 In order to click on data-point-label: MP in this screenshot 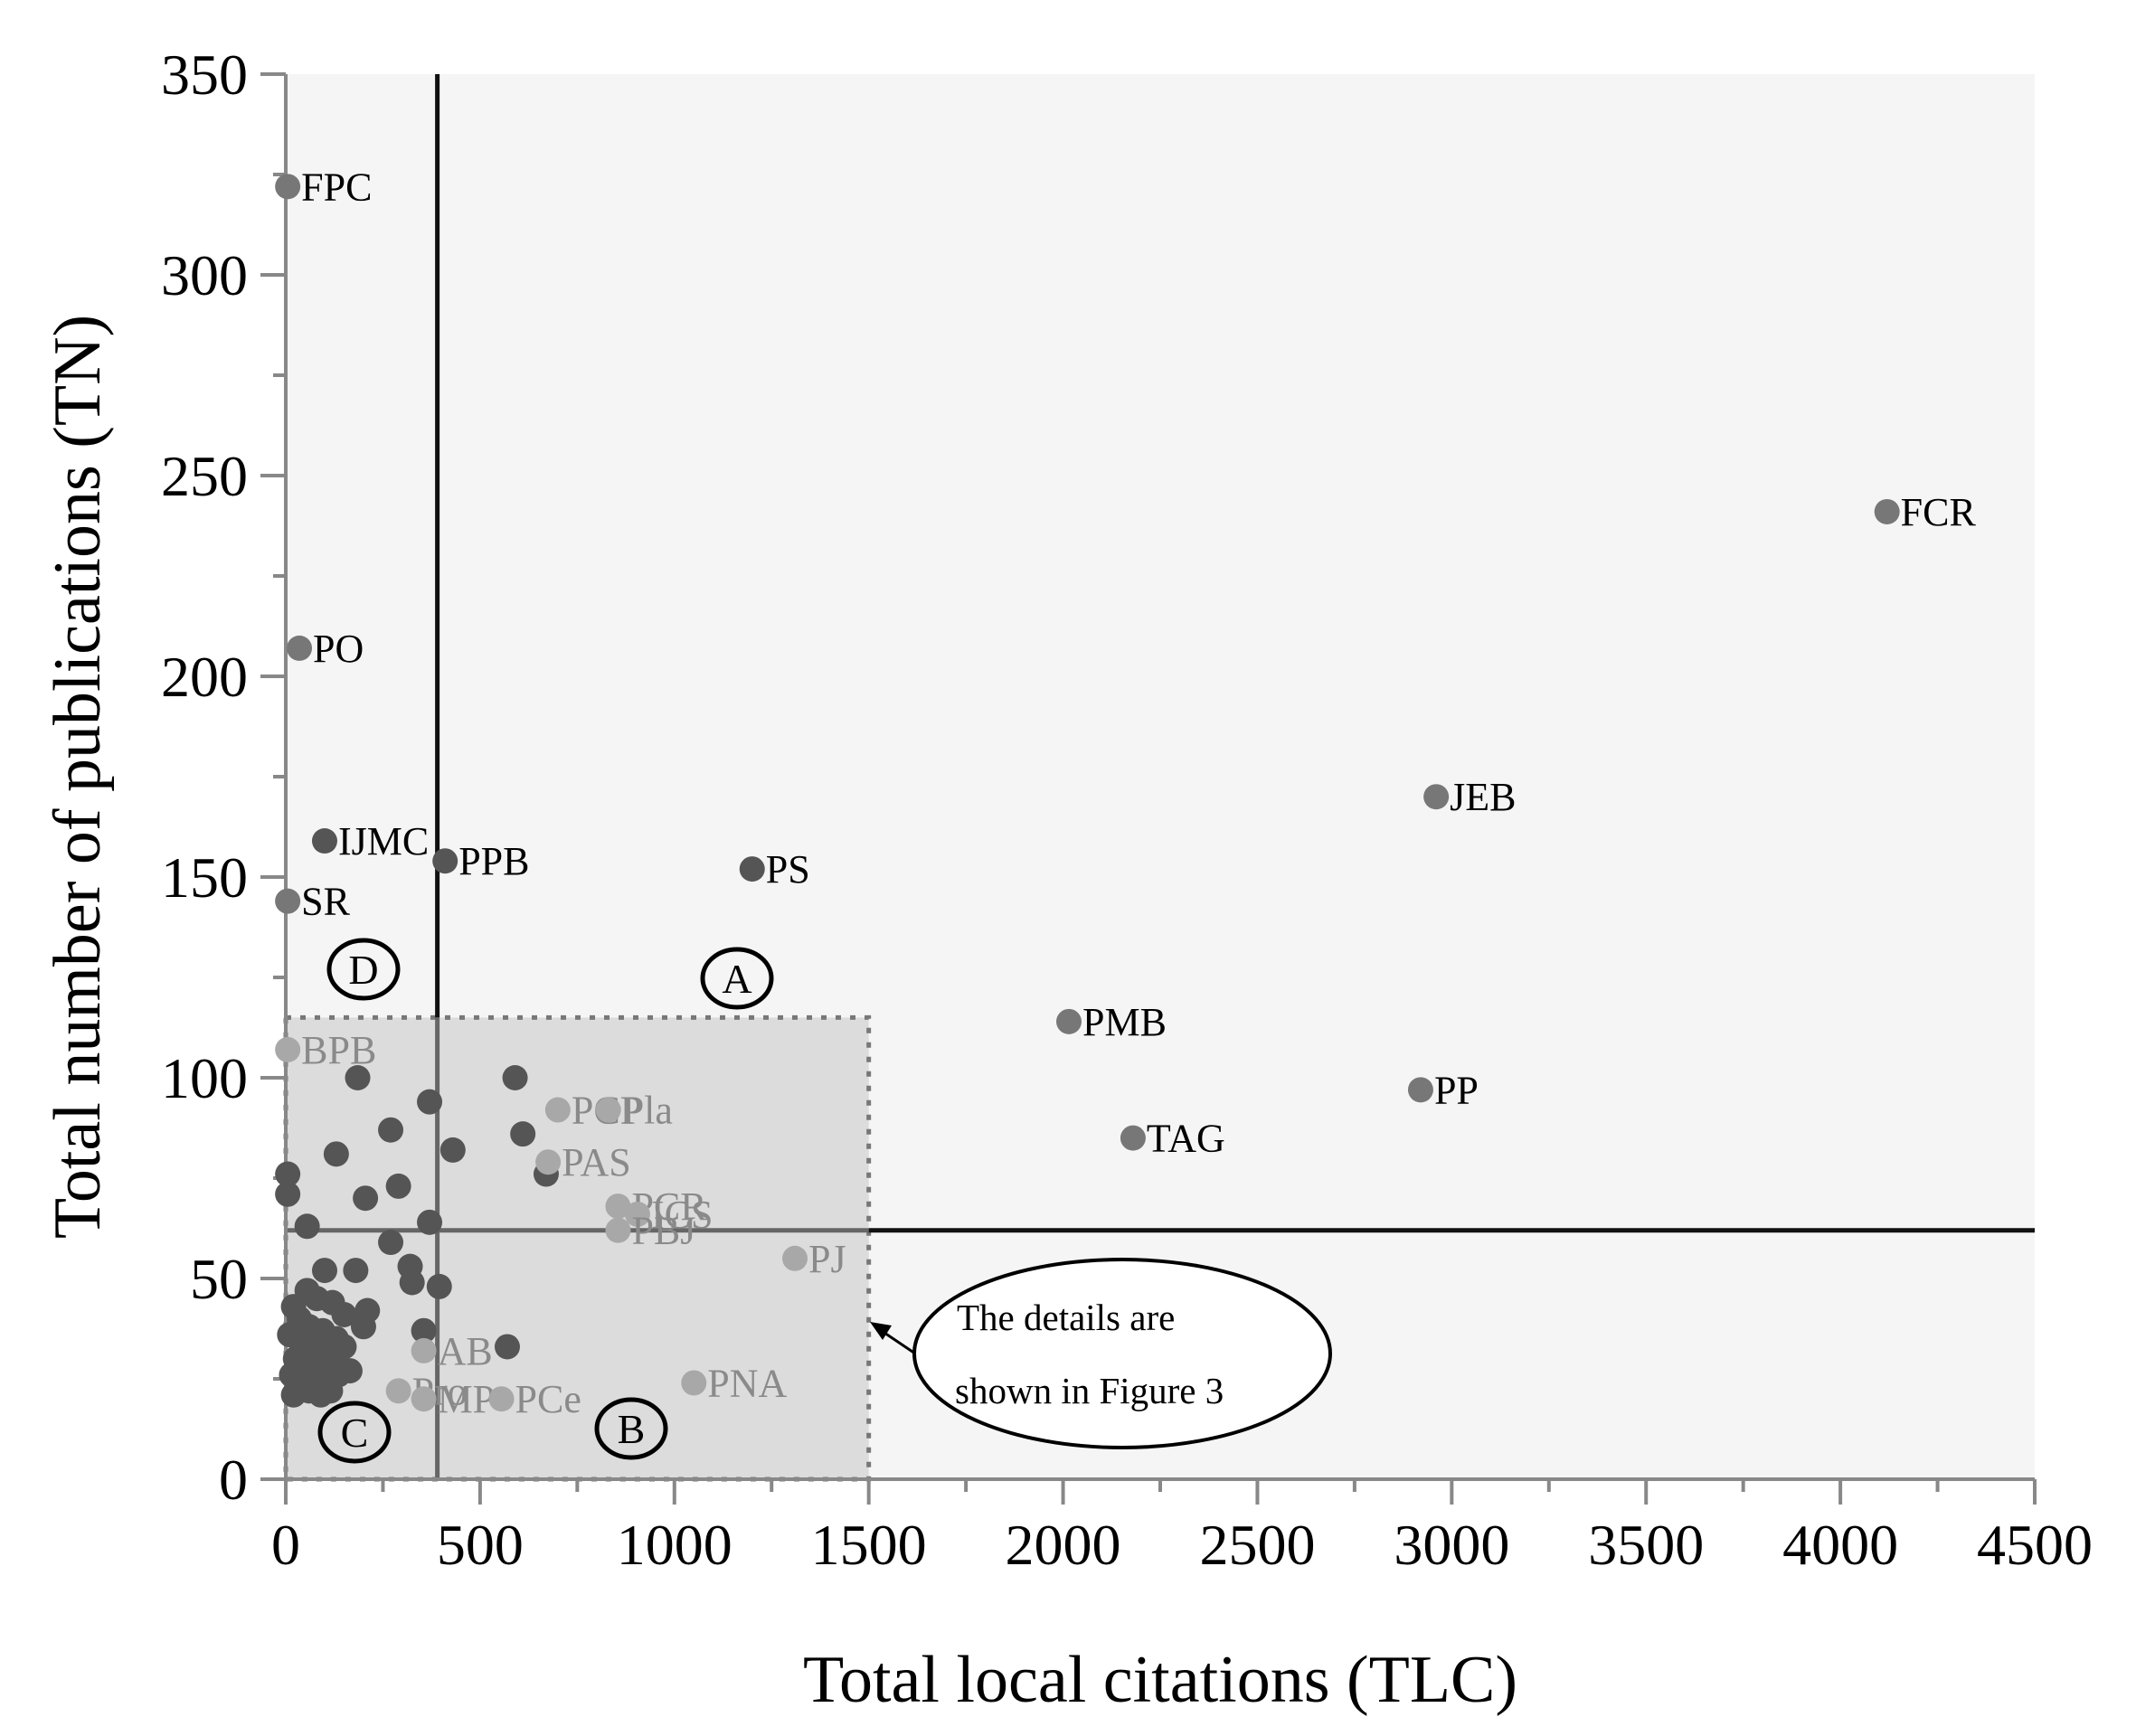, I will do `click(467, 1399)`.